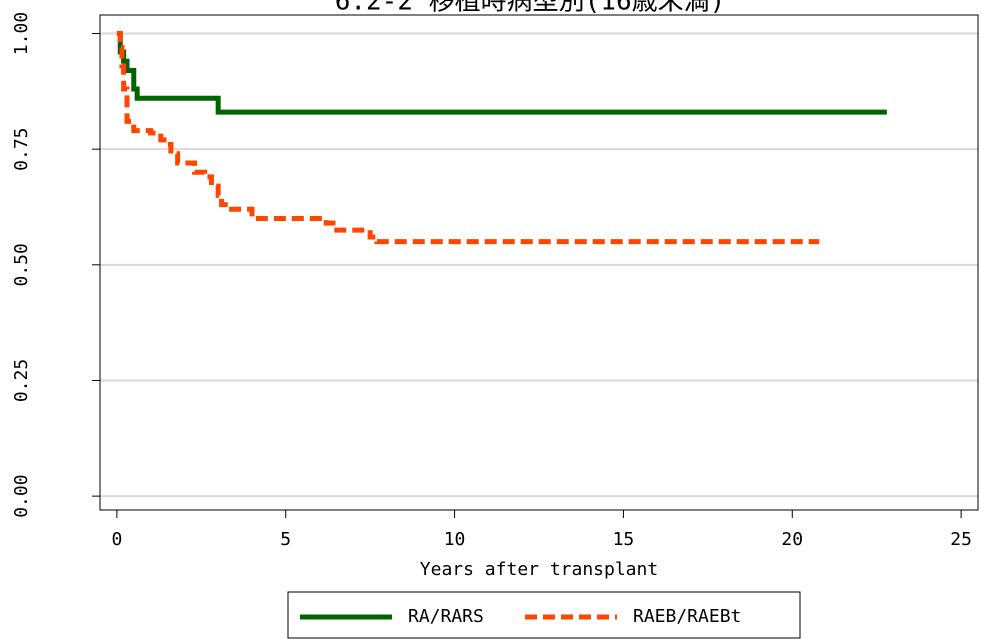 The width and height of the screenshot is (981, 639). I want to click on x-axis-label: Years after transplant, so click(539, 569).